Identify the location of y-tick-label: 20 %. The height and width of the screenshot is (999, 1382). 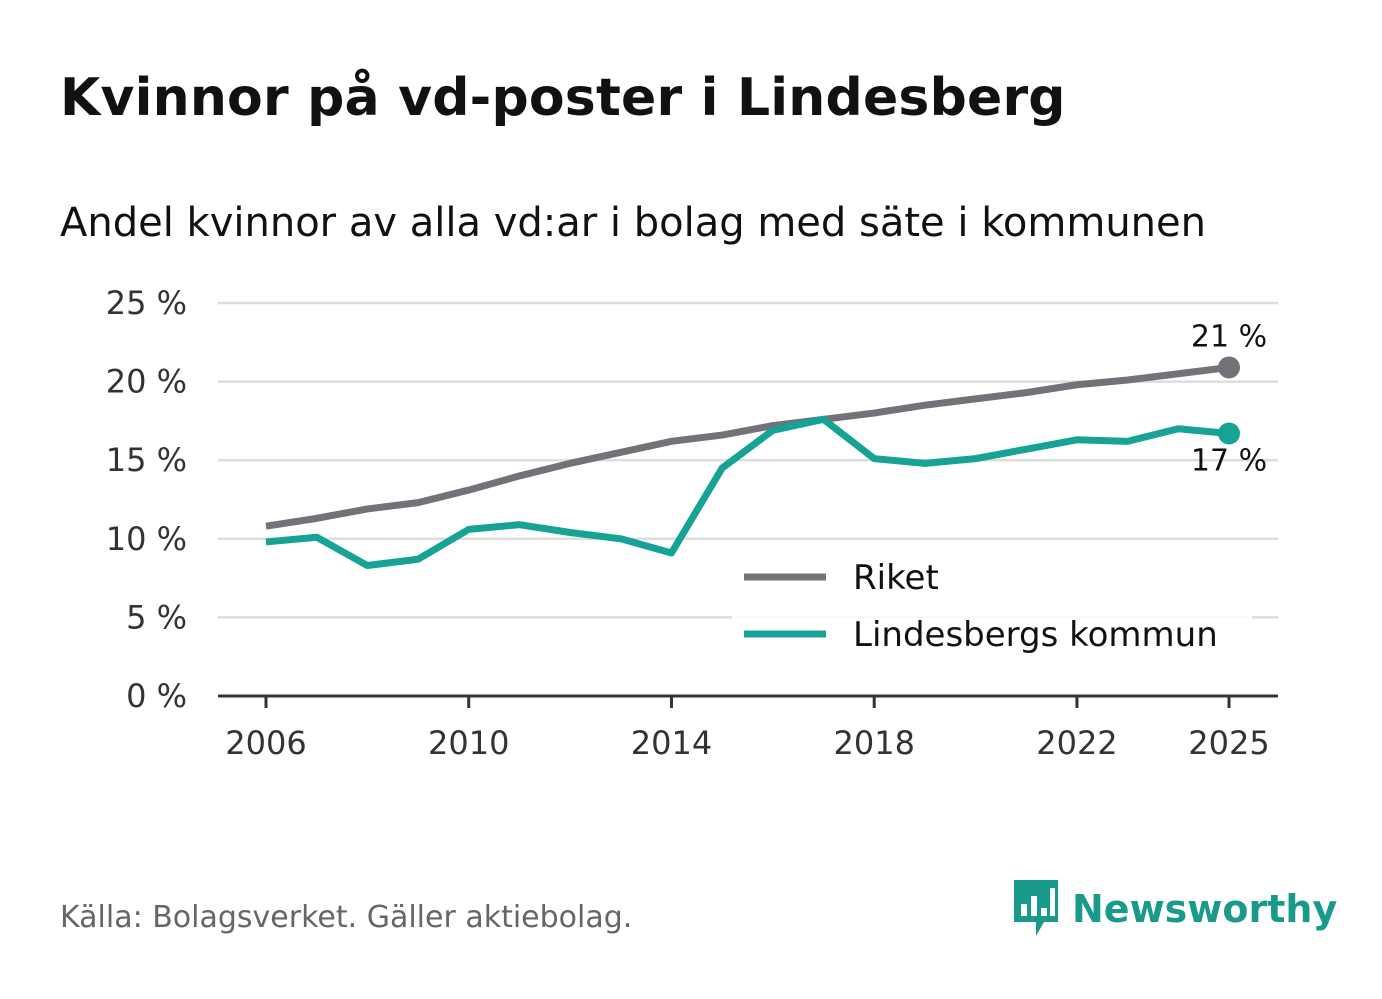
(146, 382).